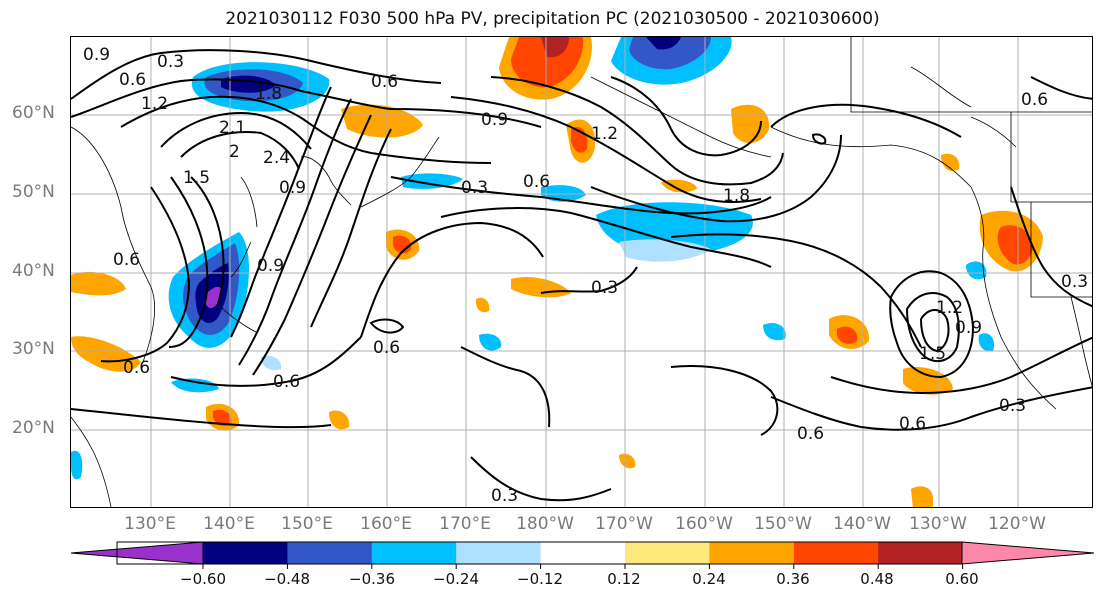  Describe the element at coordinates (1028, 553) in the screenshot. I see `colorbar-extend-high` at that location.